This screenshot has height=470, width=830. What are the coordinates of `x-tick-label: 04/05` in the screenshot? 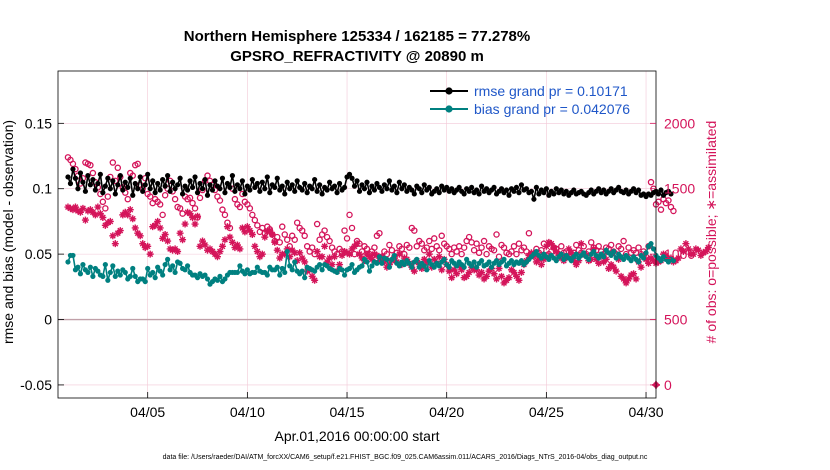 It's located at (147, 412).